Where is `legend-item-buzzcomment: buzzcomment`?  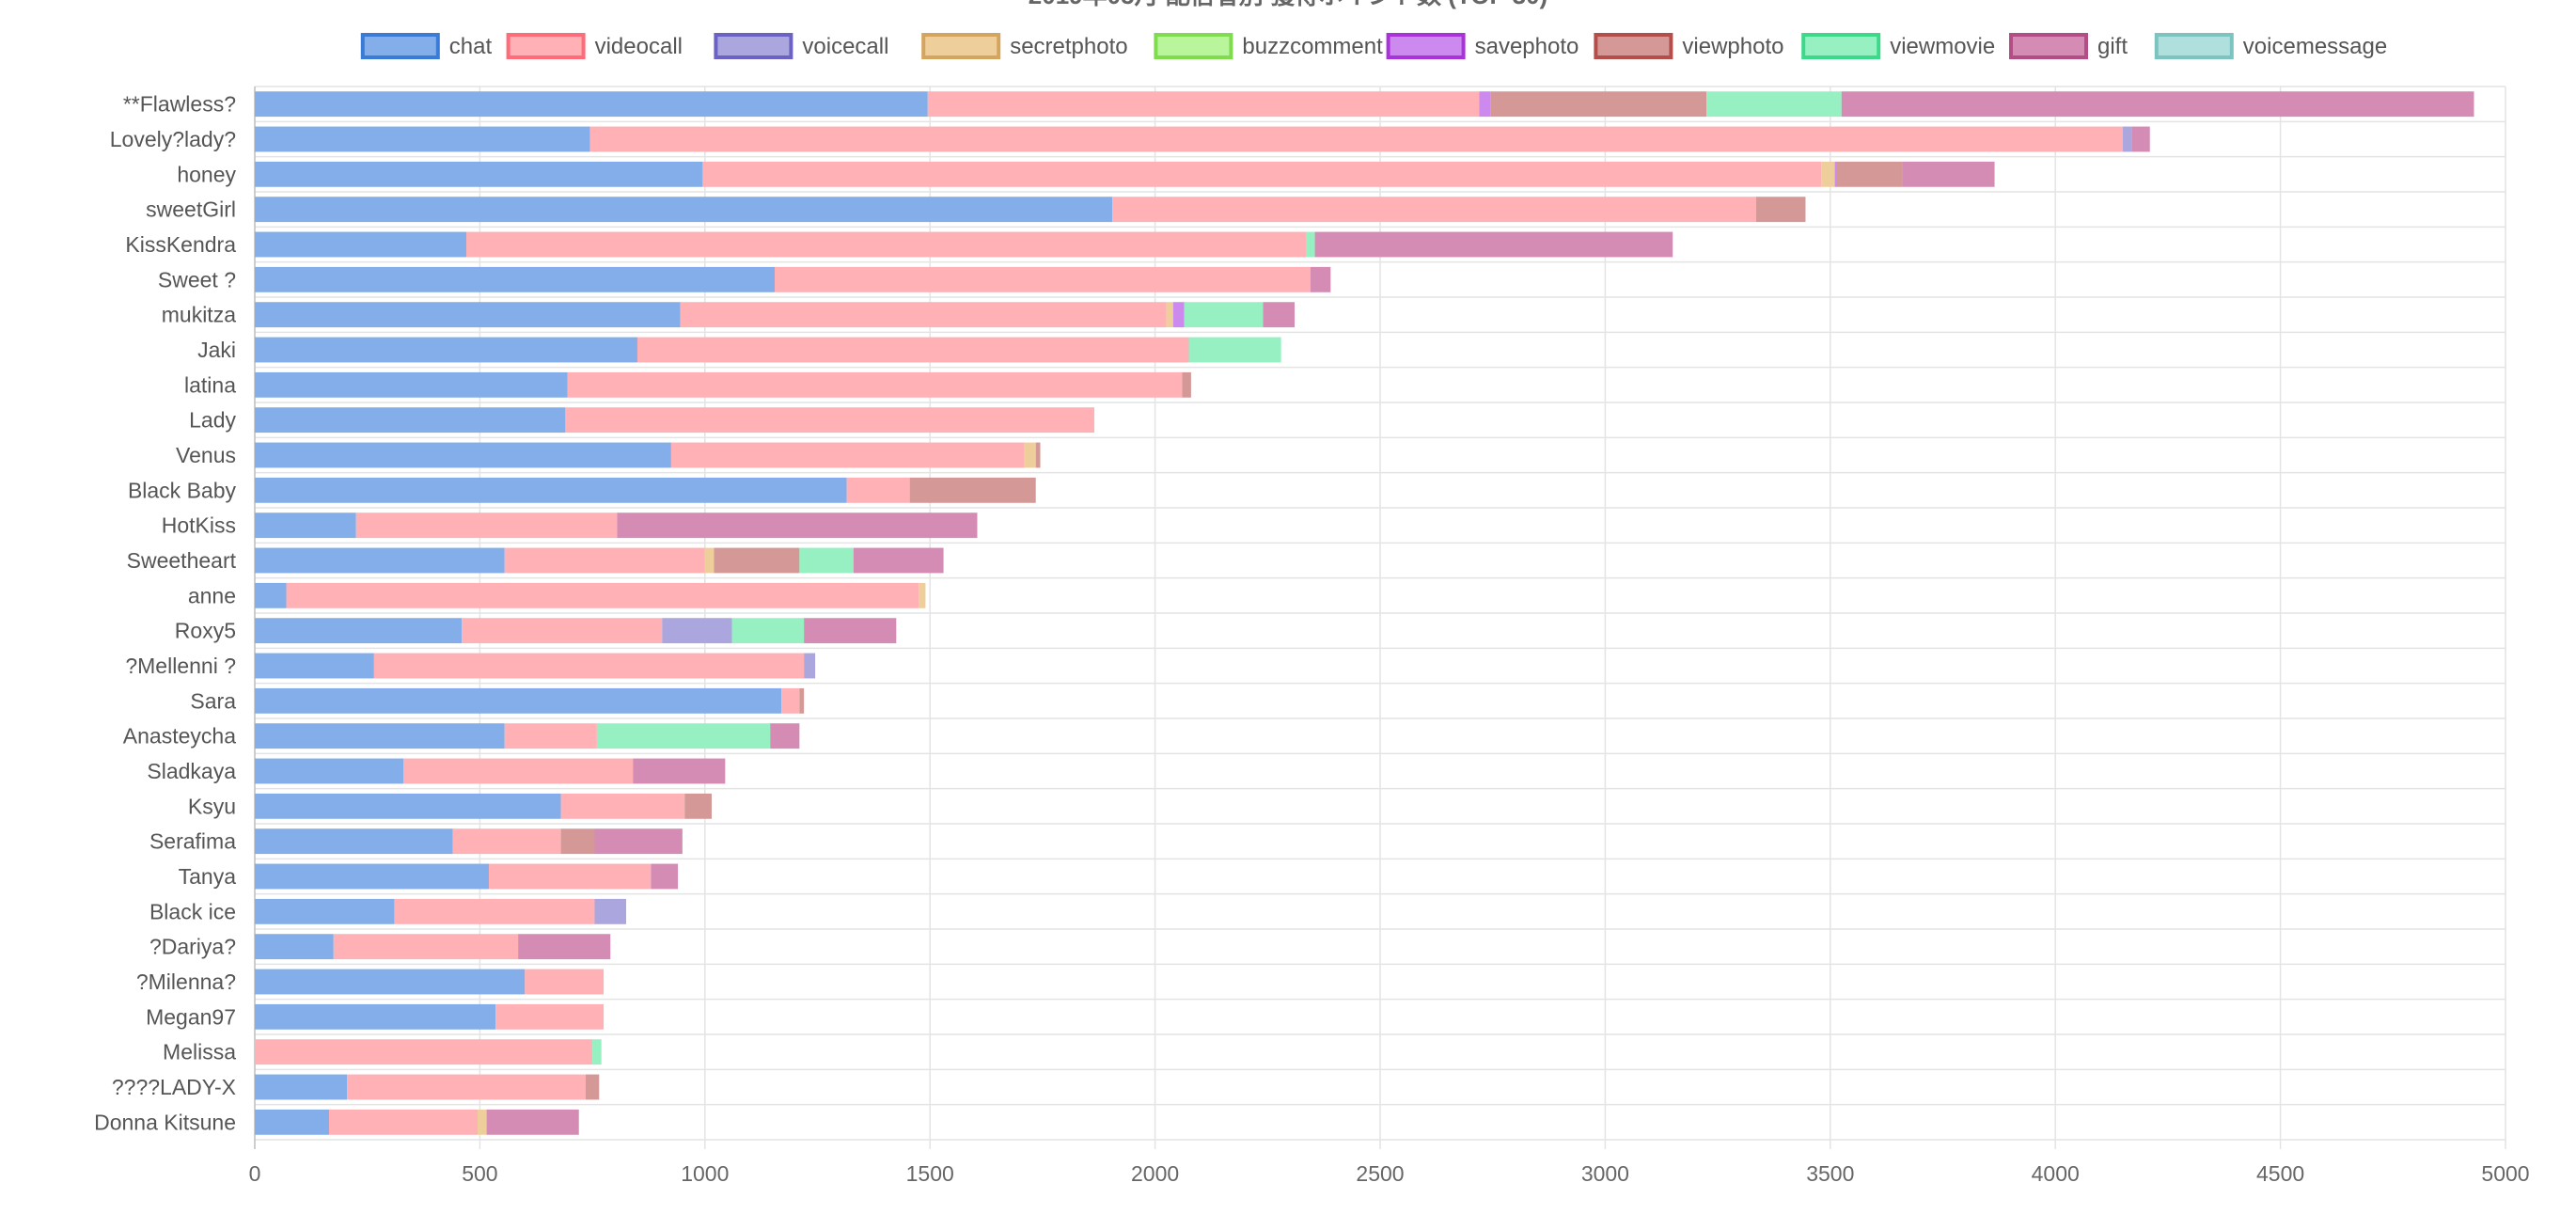 legend-item-buzzcomment: buzzcomment is located at coordinates (1269, 46).